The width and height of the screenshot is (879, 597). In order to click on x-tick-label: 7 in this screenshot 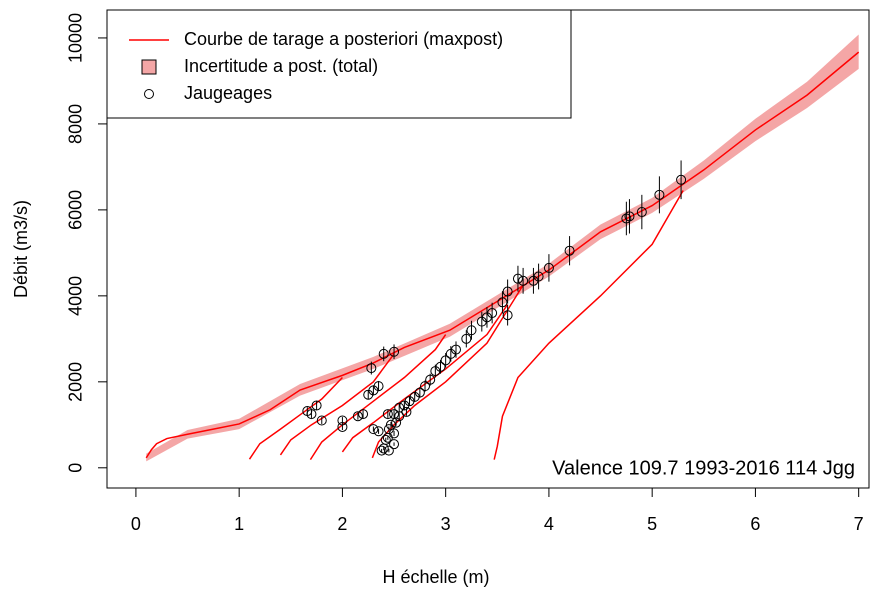, I will do `click(859, 524)`.